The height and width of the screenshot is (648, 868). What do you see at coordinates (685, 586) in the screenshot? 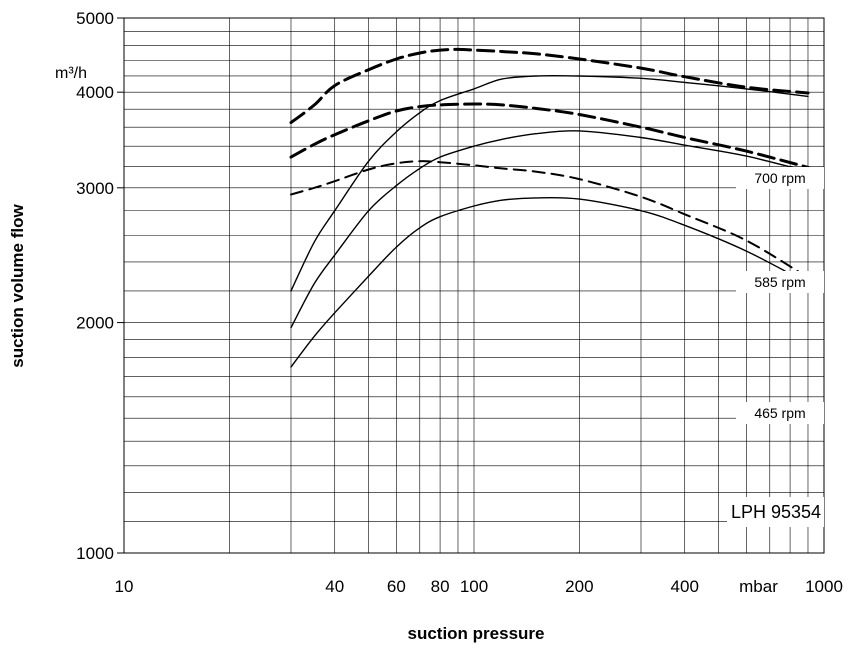
I see `x-tick-label: 400` at bounding box center [685, 586].